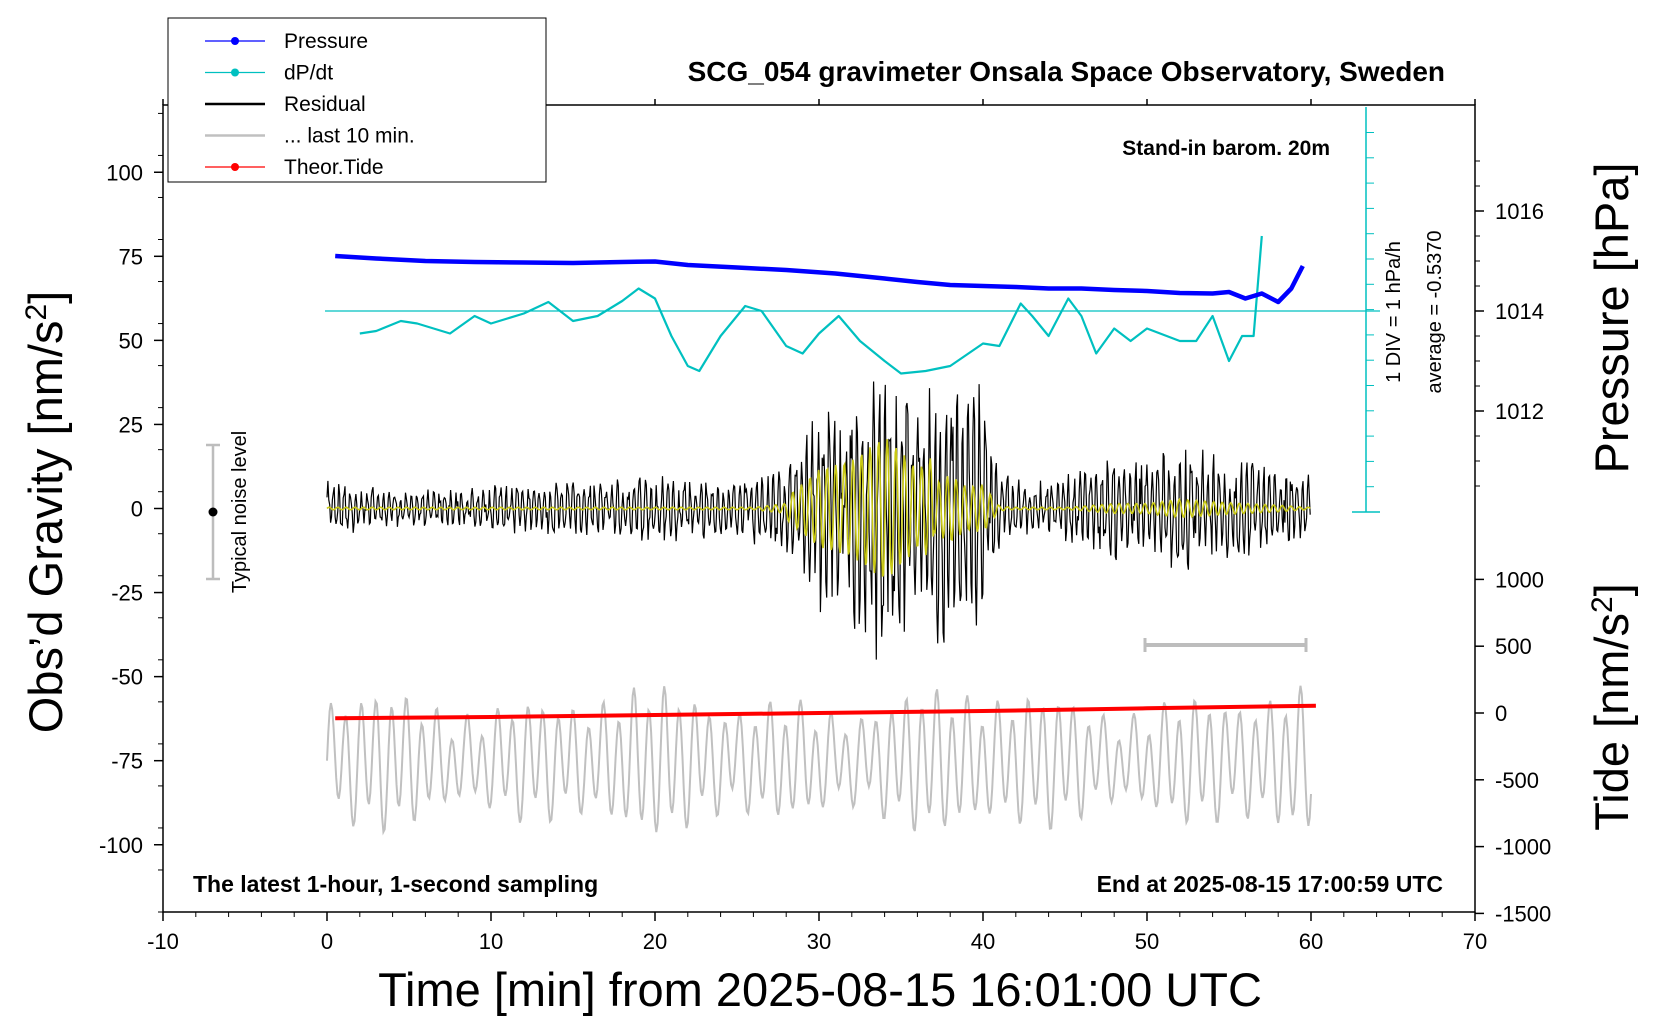 The height and width of the screenshot is (1020, 1660). What do you see at coordinates (1519, 579) in the screenshot?
I see `y-tick-label-tide: 1000` at bounding box center [1519, 579].